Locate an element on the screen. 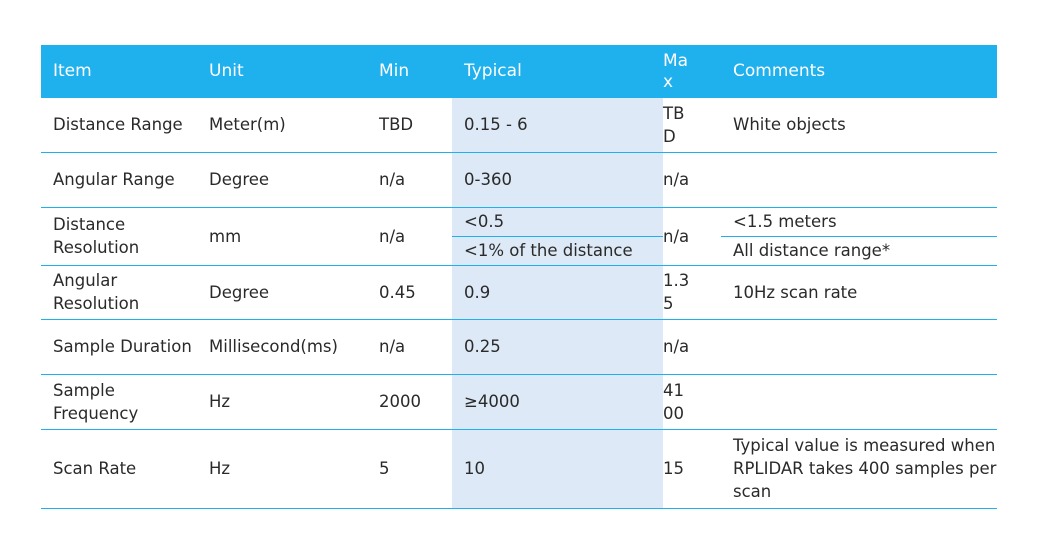 This screenshot has width=1040, height=550. header-row: Item Unit Min Typical Max Comments is located at coordinates (519, 71).